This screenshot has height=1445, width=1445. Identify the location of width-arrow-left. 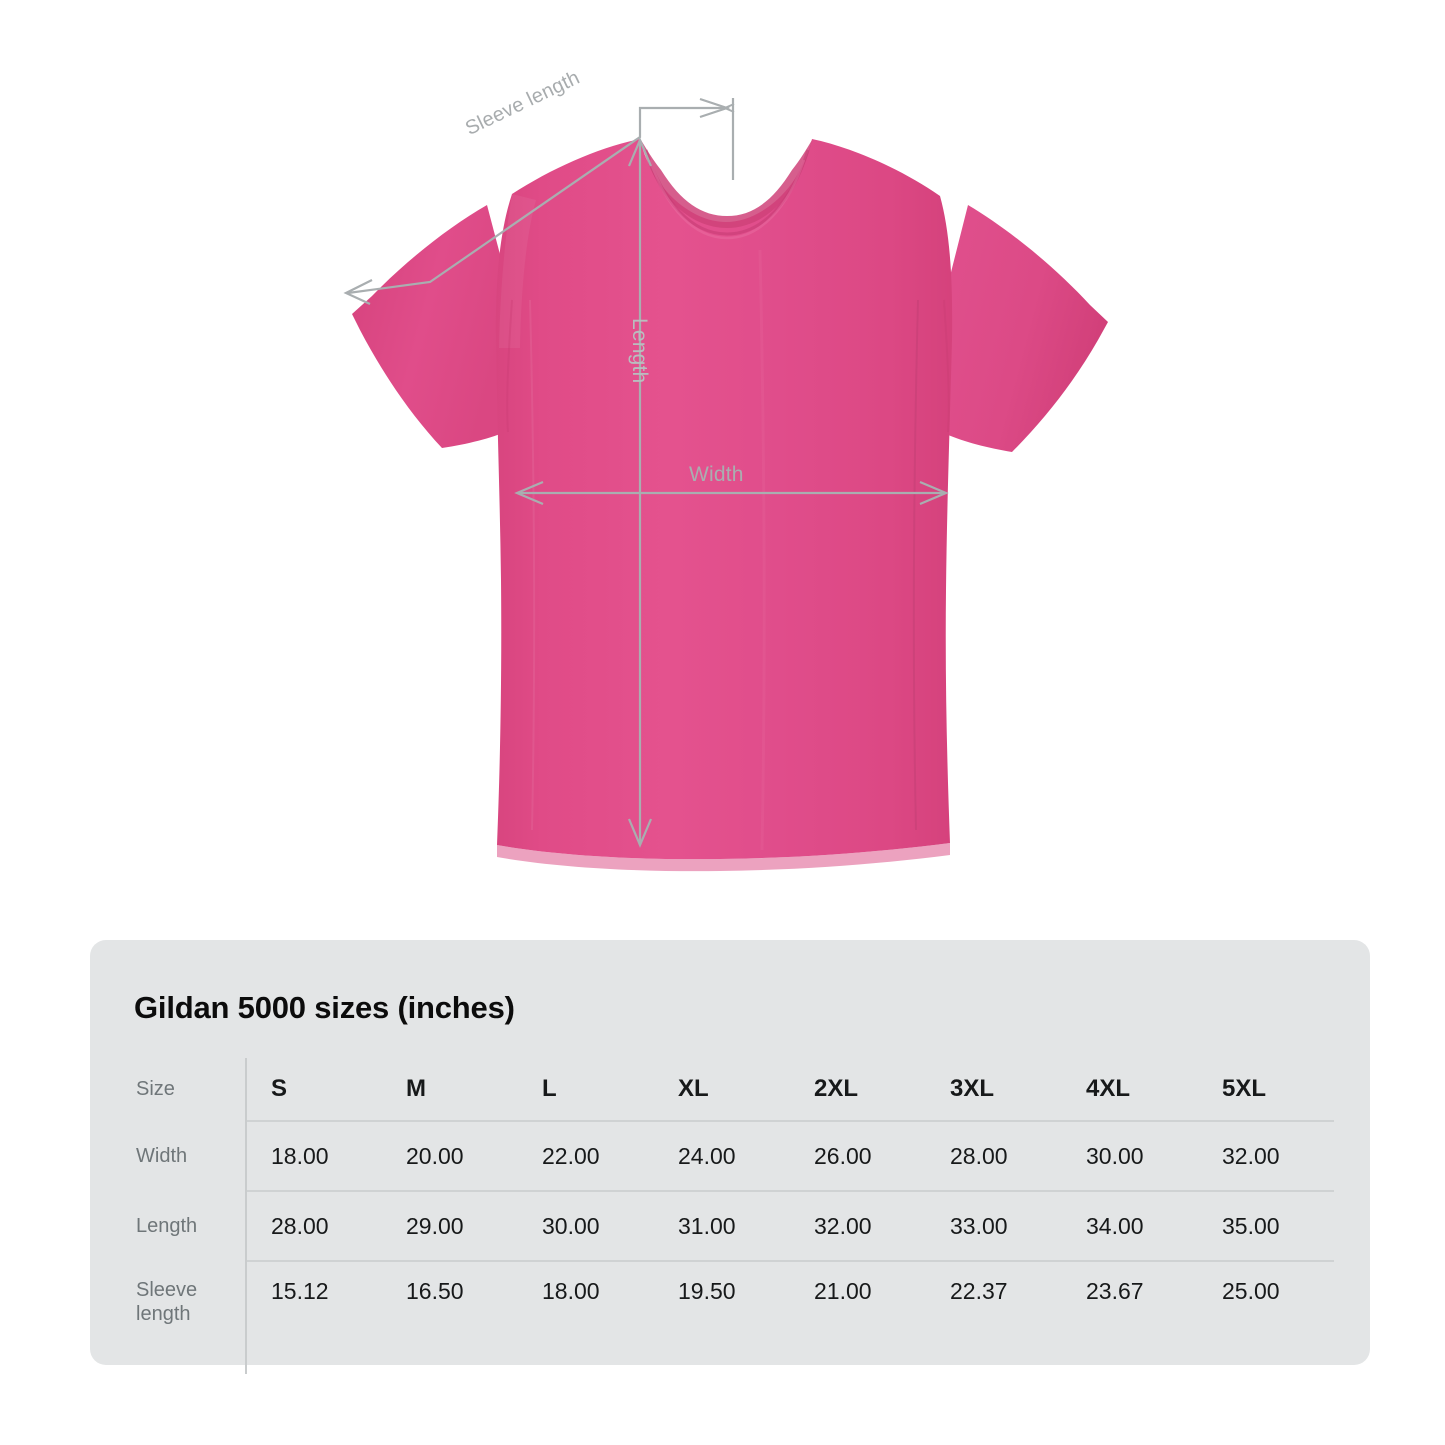
(529, 493).